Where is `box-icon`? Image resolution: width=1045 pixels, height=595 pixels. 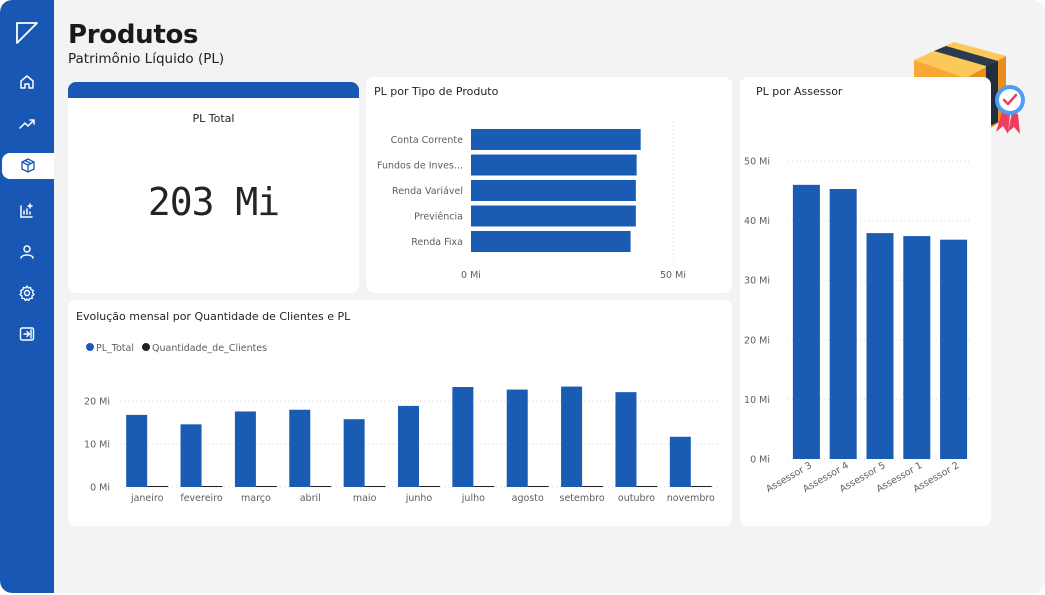
box-icon is located at coordinates (28, 165).